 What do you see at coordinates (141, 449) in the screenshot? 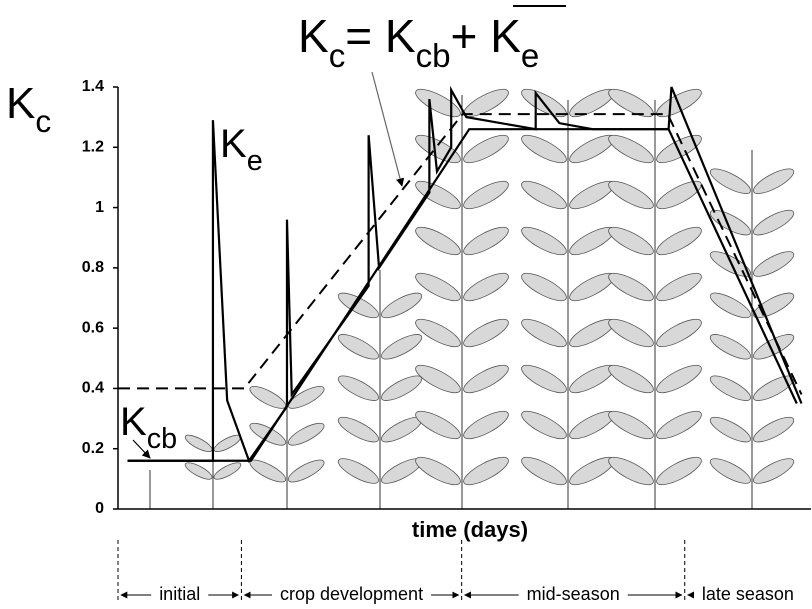
I see `kcb-arrow` at bounding box center [141, 449].